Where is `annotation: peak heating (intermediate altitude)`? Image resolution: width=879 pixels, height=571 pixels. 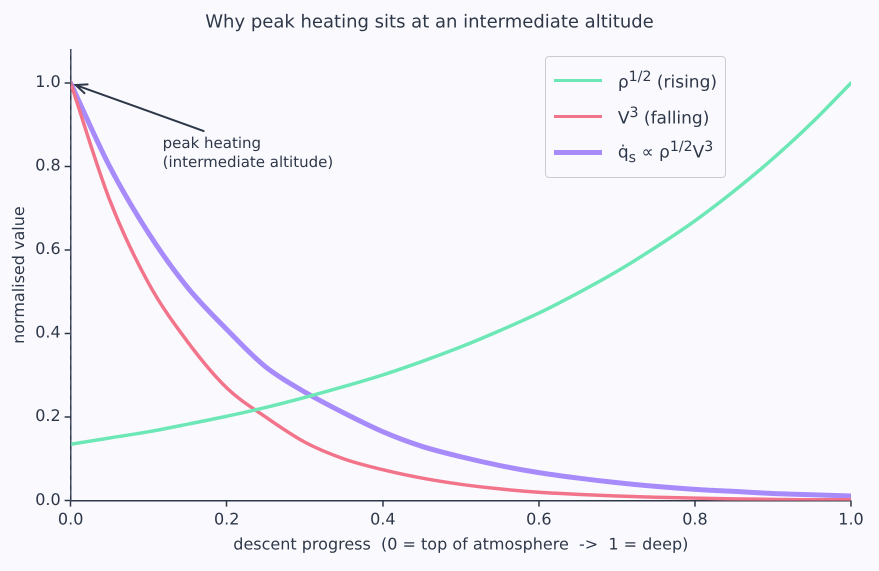 annotation: peak heating (intermediate altitude) is located at coordinates (248, 153).